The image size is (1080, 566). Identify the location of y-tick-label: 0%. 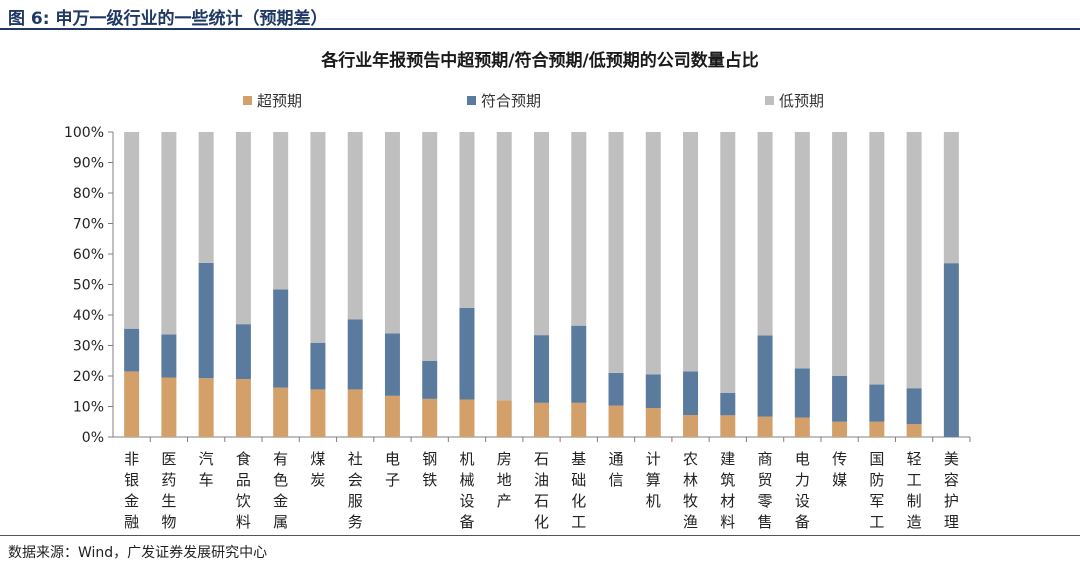
(93, 438).